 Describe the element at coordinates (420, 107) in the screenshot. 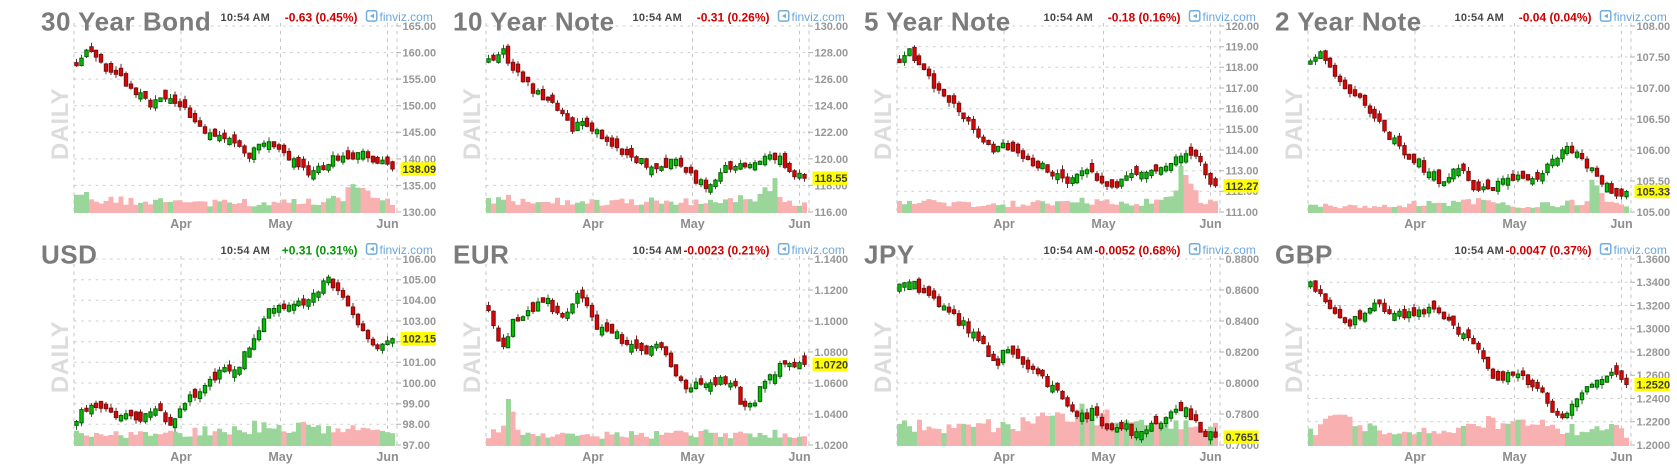

I see `svg-text: 150.00` at that location.